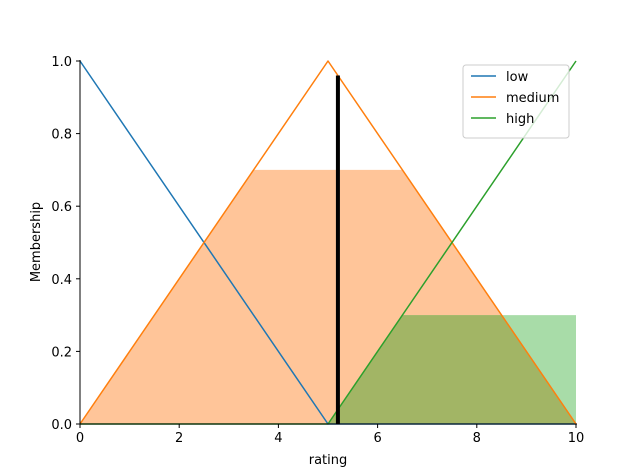  I want to click on legend-box, so click(516, 101).